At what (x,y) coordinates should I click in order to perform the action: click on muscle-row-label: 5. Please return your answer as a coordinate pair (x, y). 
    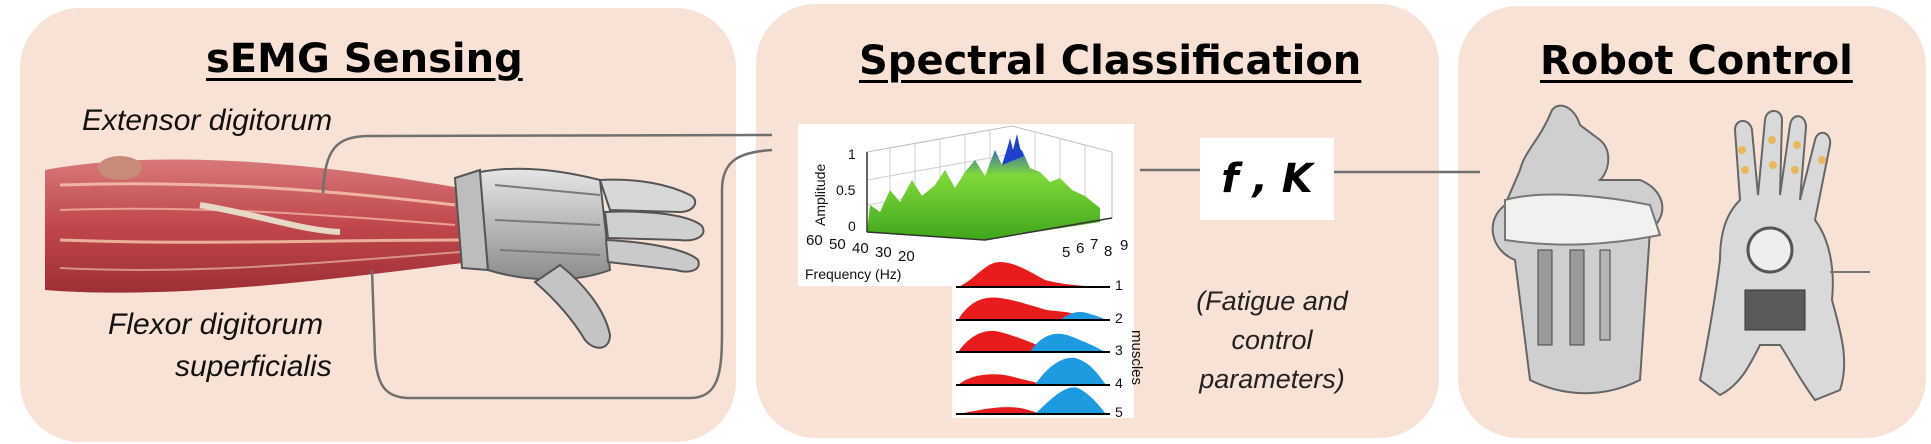
    Looking at the image, I should click on (1119, 412).